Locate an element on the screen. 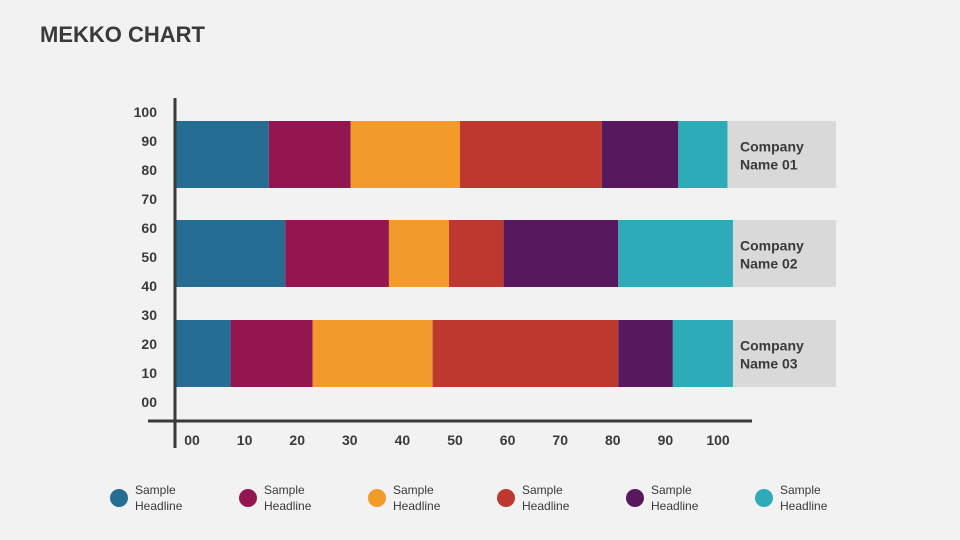  chart-title: MEKKO CHART is located at coordinates (122, 34).